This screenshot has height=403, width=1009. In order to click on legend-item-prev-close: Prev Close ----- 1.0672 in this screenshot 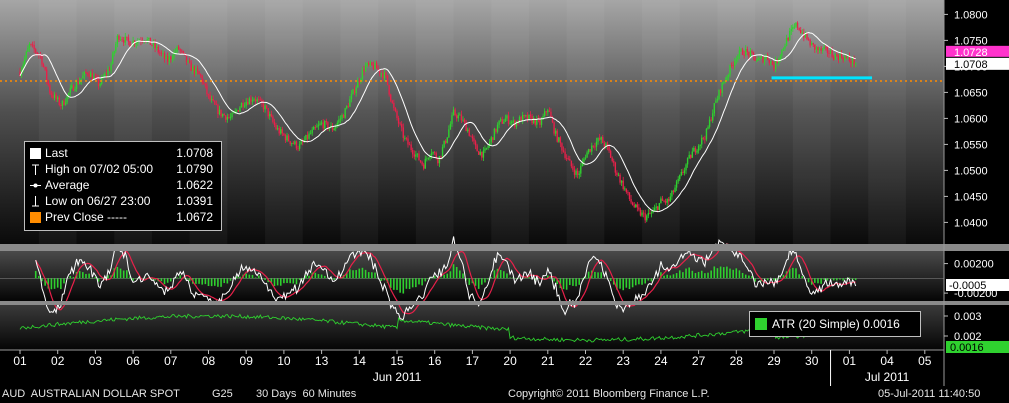, I will do `click(123, 217)`.